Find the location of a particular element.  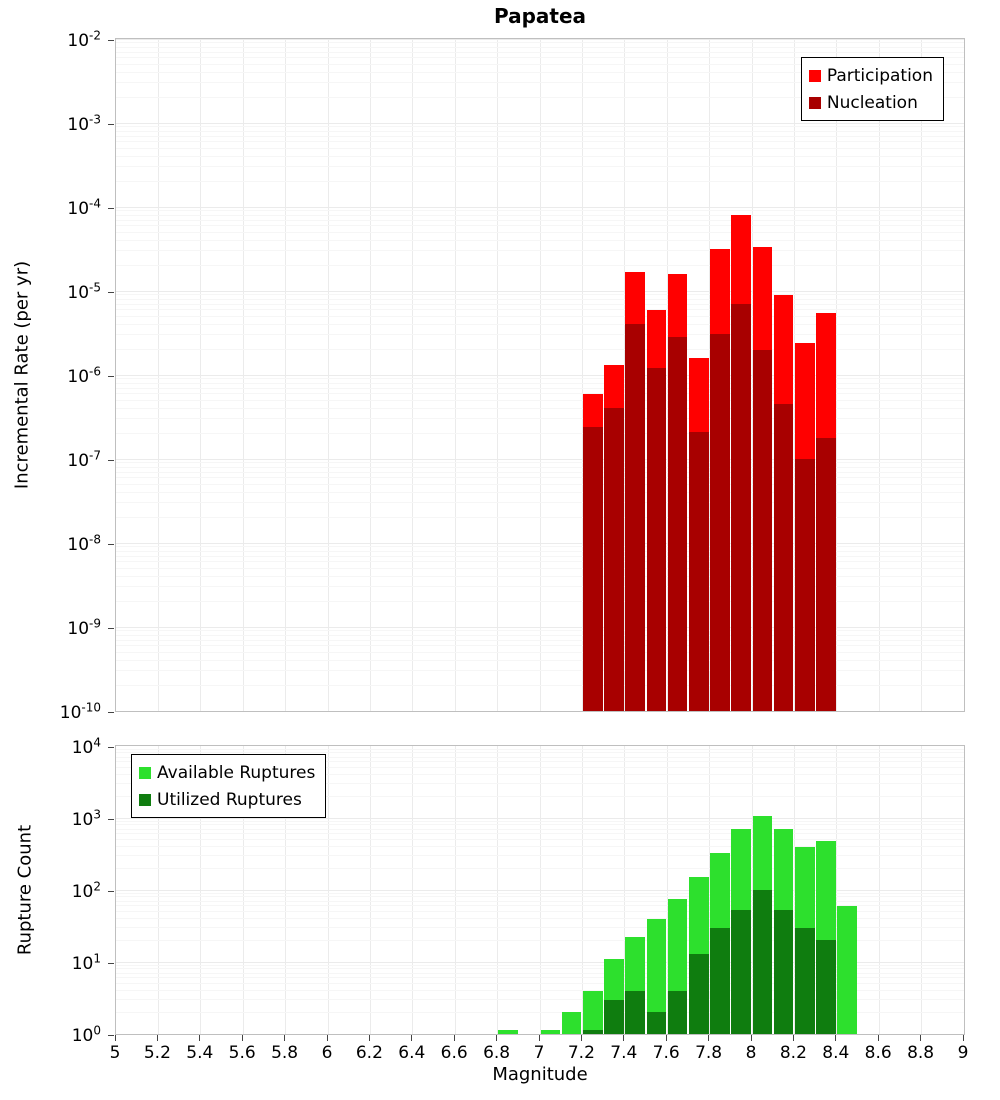

y-tick-label: 10⁻⁶ is located at coordinates (84, 376).